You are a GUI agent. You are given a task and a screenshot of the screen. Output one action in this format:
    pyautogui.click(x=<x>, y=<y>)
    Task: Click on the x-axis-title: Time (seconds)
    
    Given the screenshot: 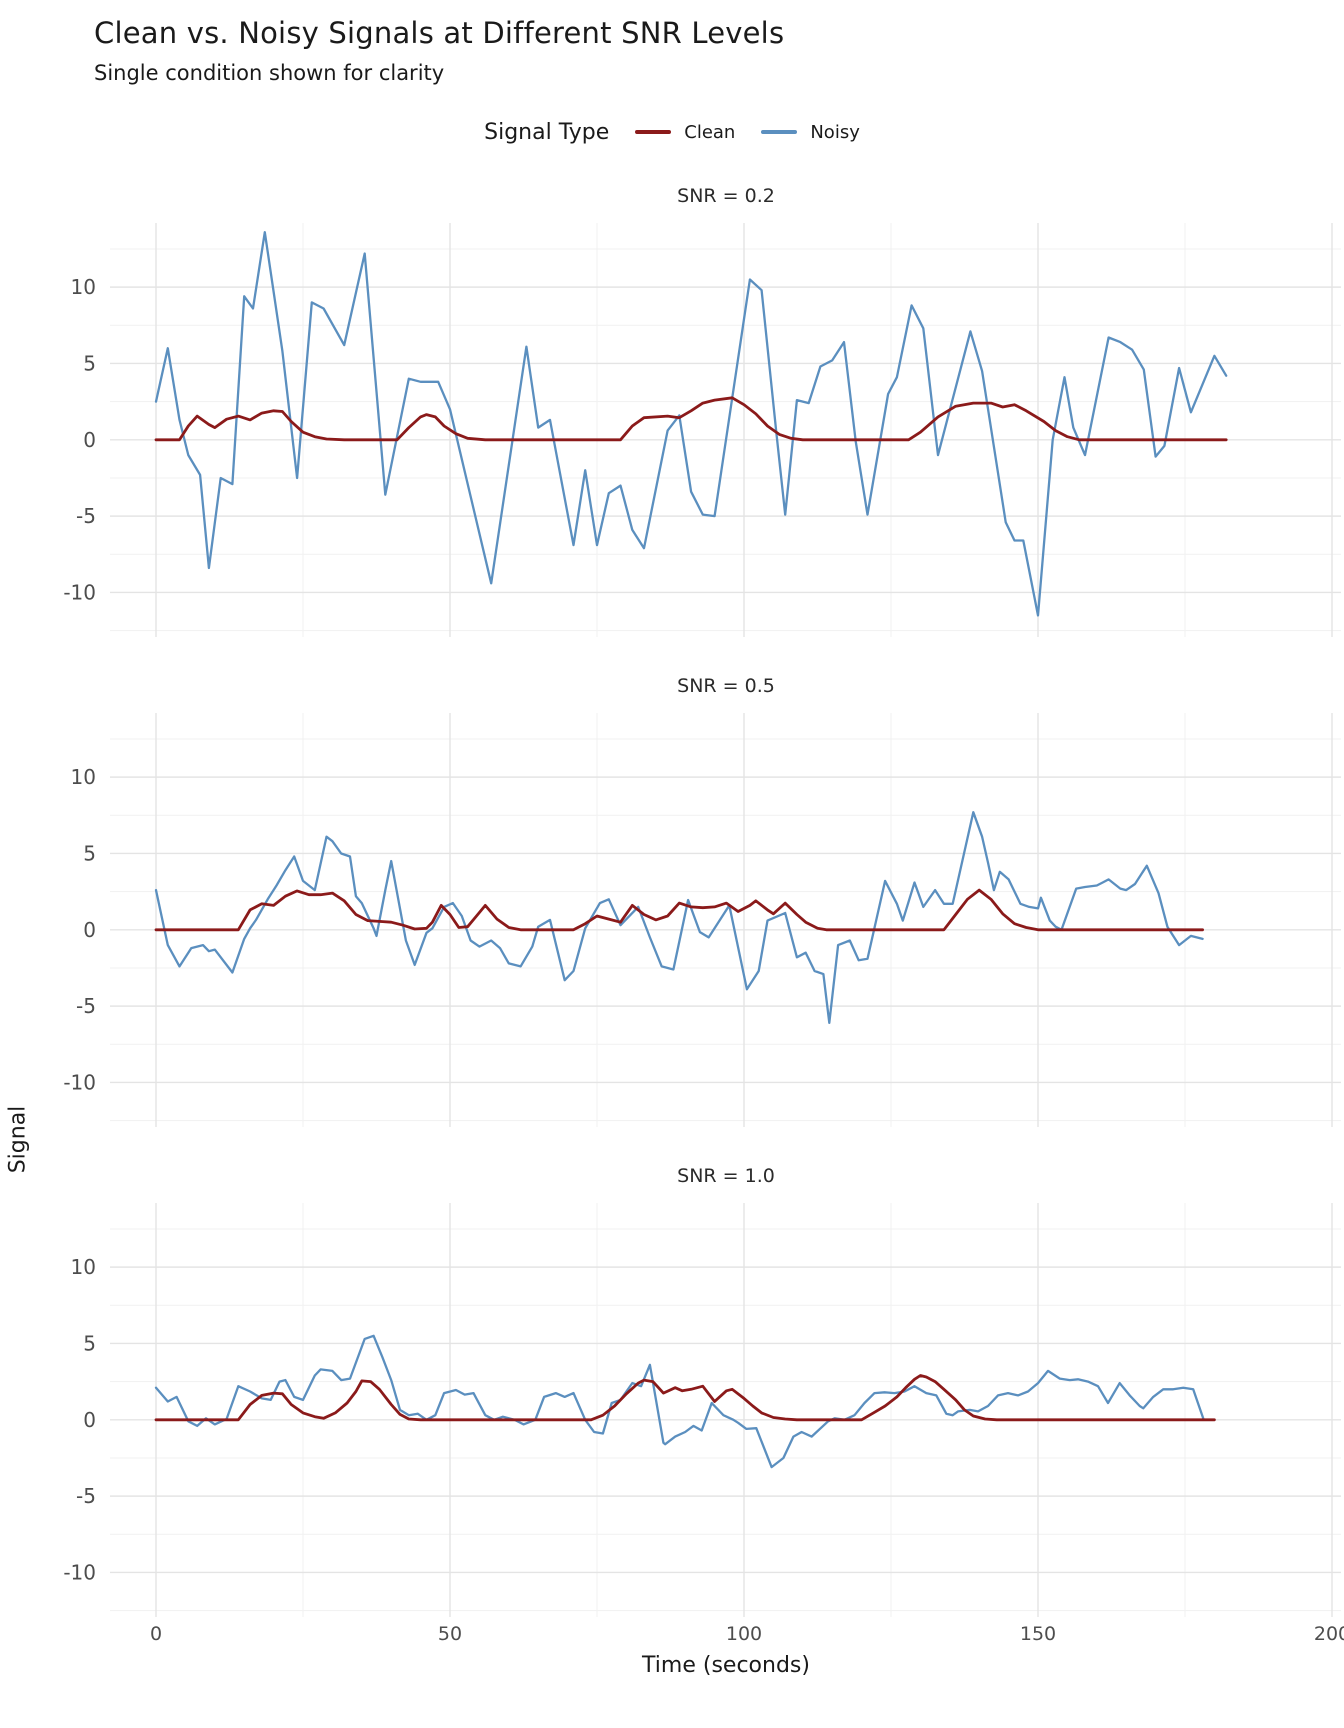 What is the action you would take?
    pyautogui.click(x=726, y=1665)
    